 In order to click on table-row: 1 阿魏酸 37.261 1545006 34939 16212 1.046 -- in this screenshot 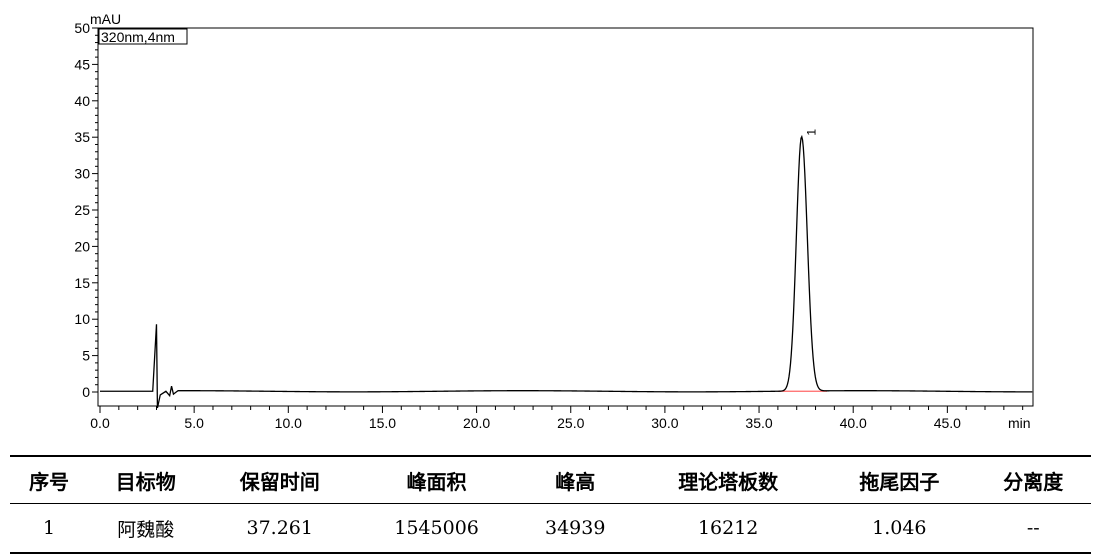, I will do `click(550, 528)`.